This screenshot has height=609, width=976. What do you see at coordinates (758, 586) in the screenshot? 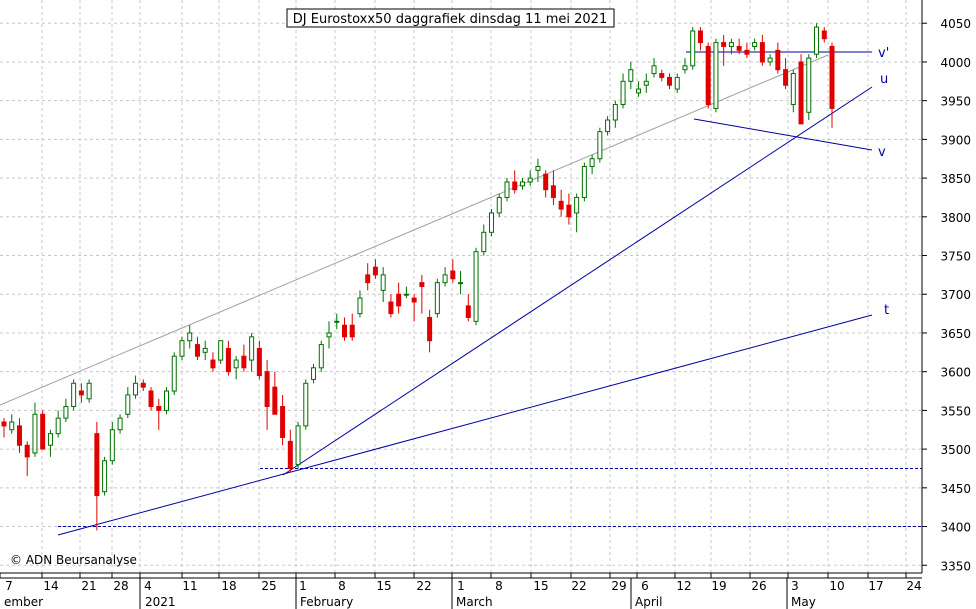
I see `x-tick-label: 26` at bounding box center [758, 586].